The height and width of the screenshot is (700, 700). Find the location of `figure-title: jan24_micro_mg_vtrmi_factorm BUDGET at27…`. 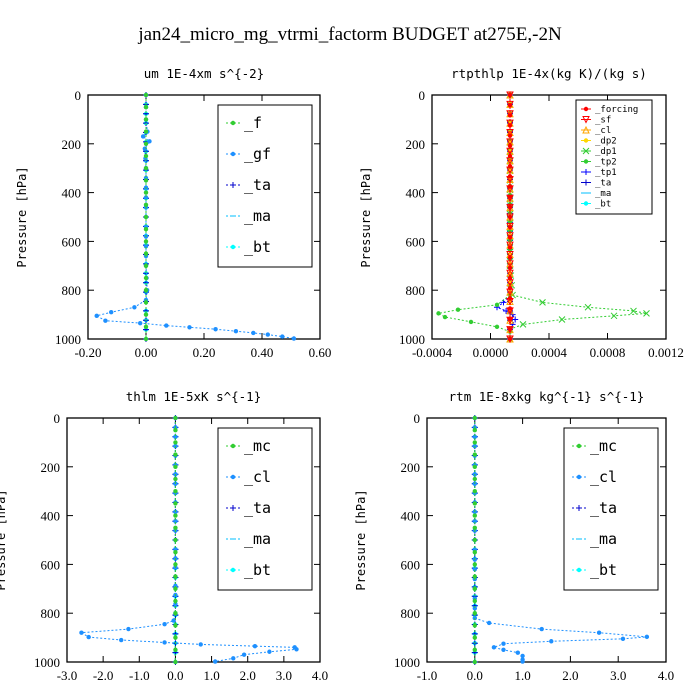

figure-title: jan24_micro_mg_vtrmi_factorm BUDGET at27… is located at coordinates (349, 34).